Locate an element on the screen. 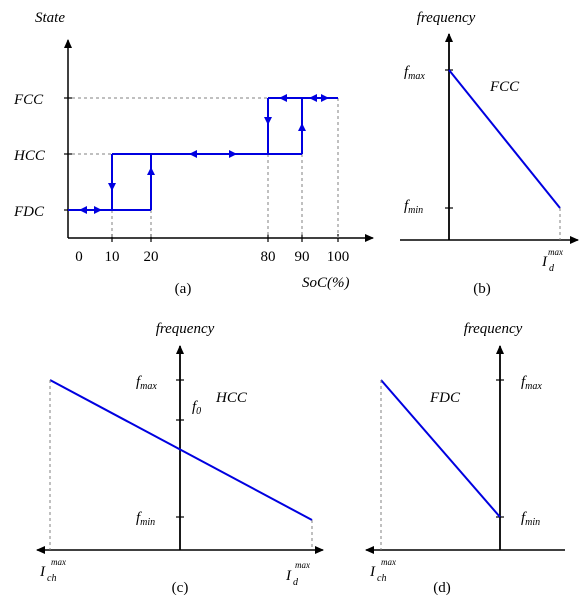  panel-c-ich-max-label: I ch max is located at coordinates (52, 570).